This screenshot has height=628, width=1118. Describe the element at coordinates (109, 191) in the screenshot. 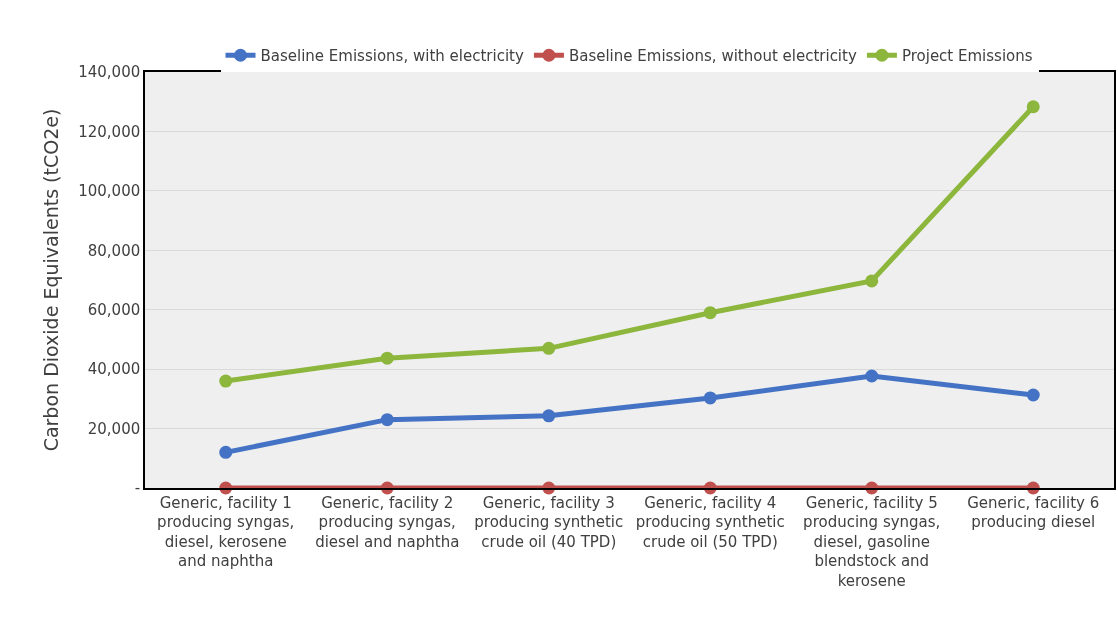

I see `y-tick-label: 100,000` at that location.